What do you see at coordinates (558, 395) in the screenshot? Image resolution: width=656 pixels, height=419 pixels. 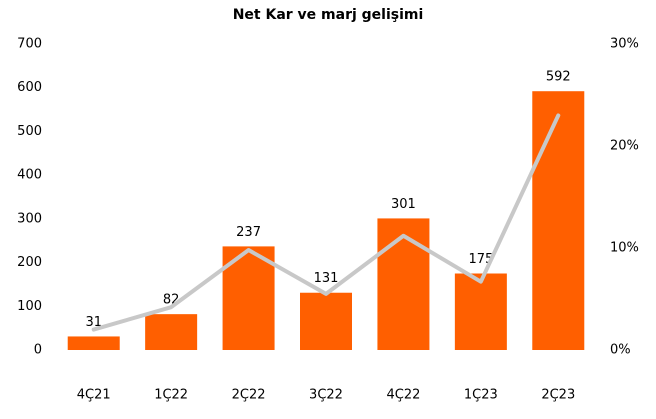 I see `x-tick-label: 2Ç23` at bounding box center [558, 395].